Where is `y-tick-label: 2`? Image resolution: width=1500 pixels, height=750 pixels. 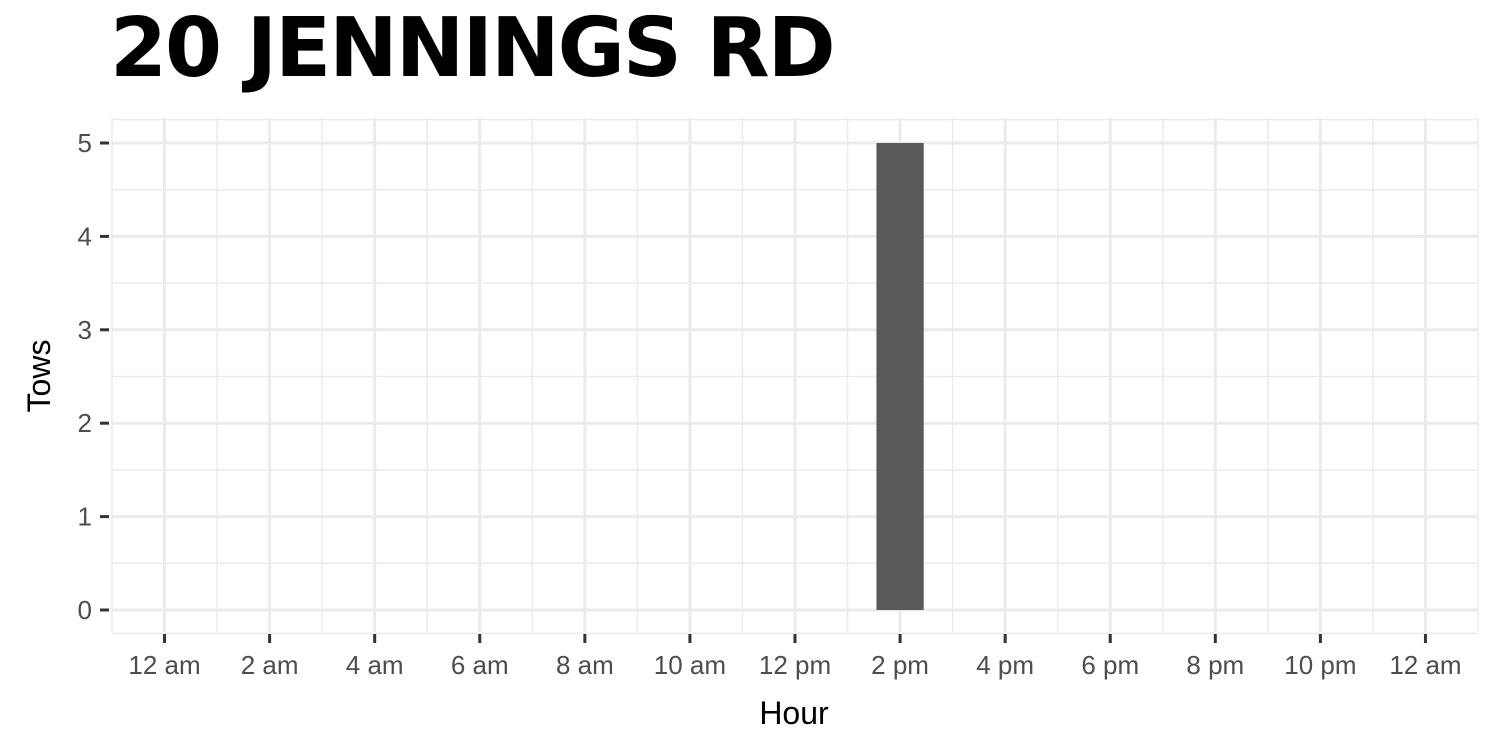 y-tick-label: 2 is located at coordinates (85, 423).